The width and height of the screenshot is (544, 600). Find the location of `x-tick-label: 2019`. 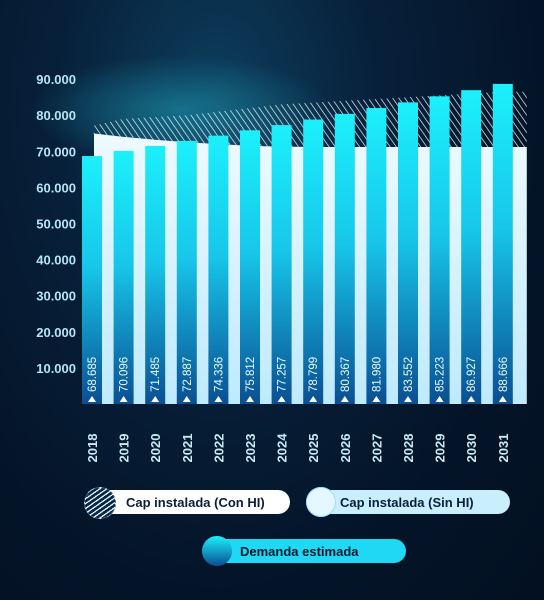

x-tick-label: 2019 is located at coordinates (124, 448).